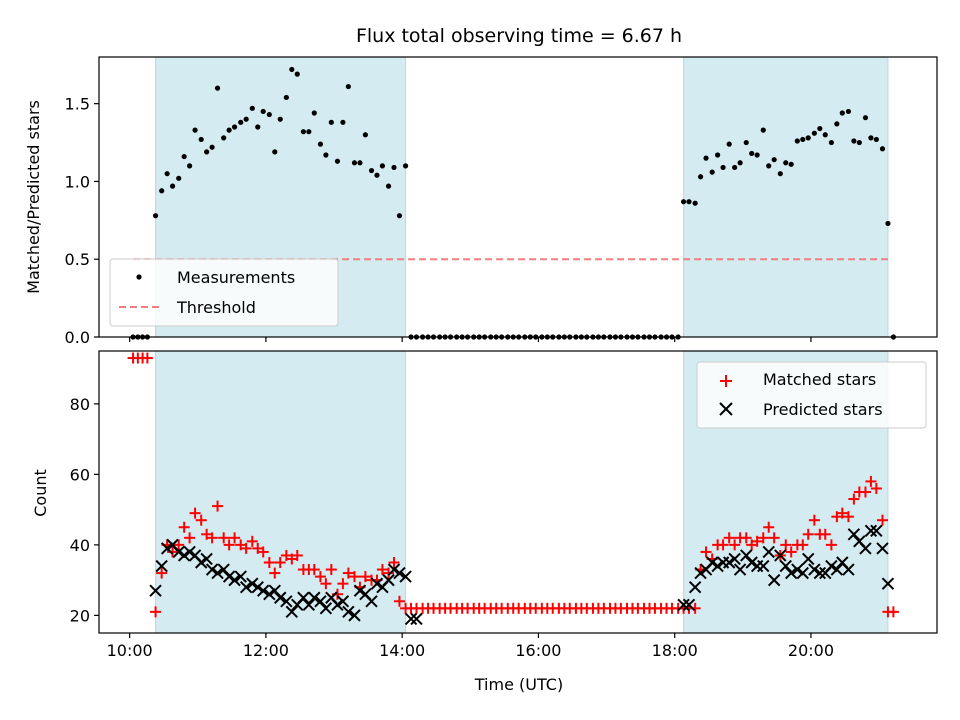  I want to click on bottom-y-ticks: 20 40 60 80, so click(84, 510).